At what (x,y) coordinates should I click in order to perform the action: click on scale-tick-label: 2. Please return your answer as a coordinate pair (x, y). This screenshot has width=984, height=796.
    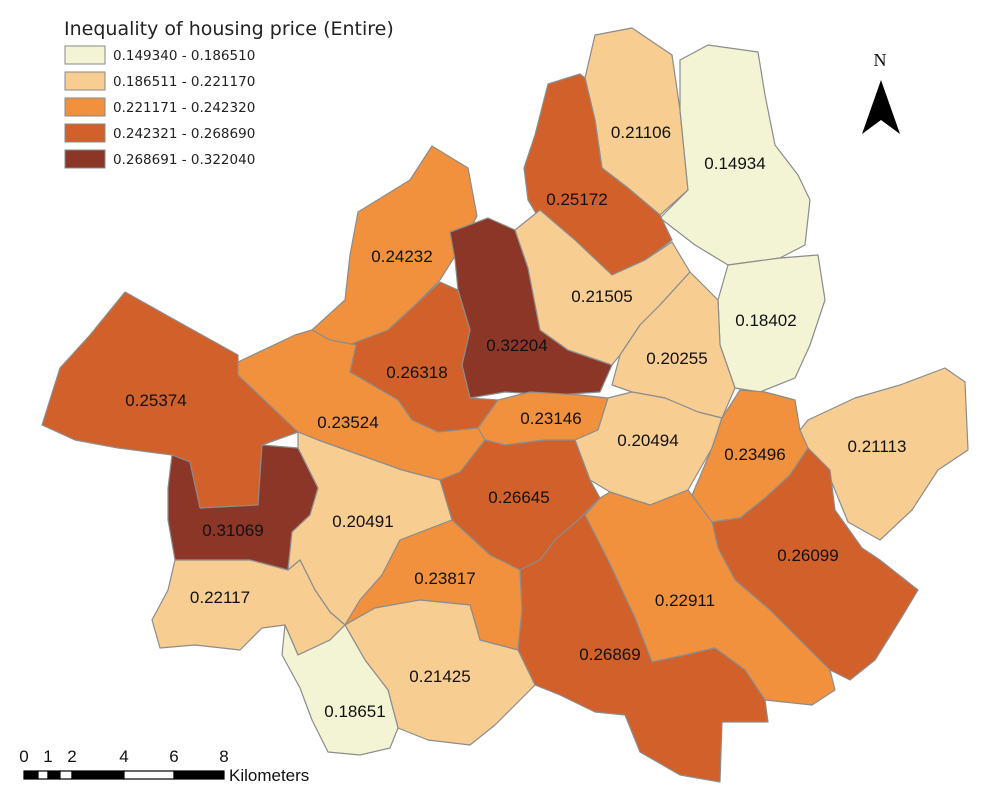
    Looking at the image, I should click on (71, 756).